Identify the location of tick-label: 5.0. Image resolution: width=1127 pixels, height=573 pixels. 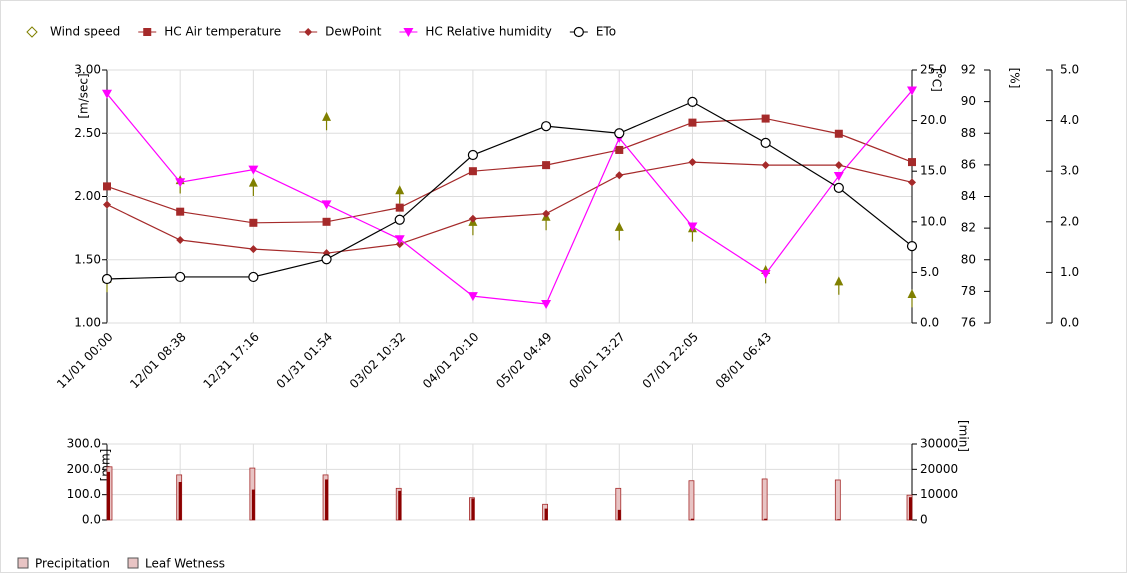
(929, 272).